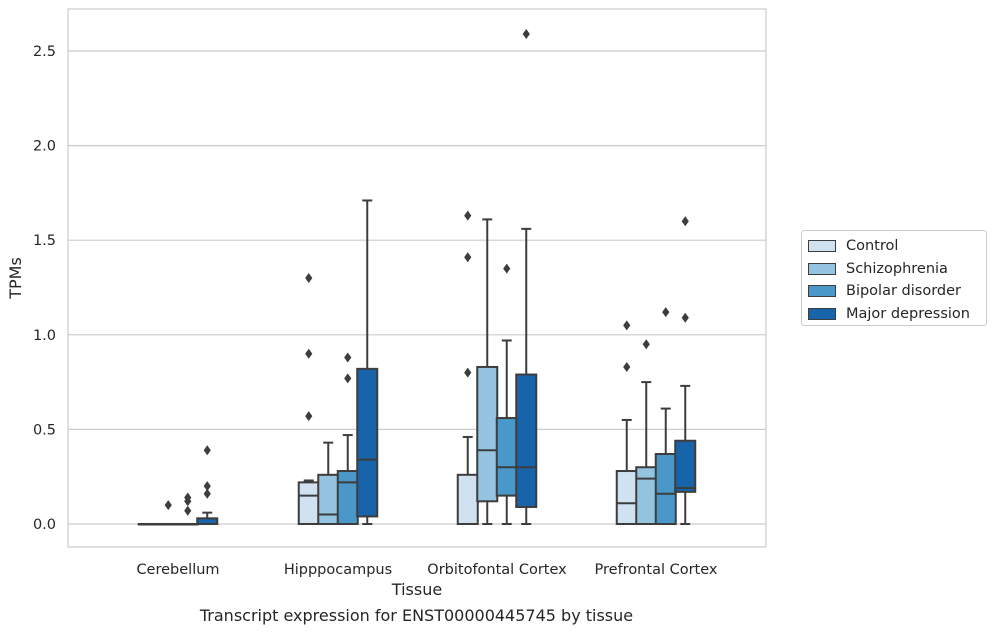 The width and height of the screenshot is (997, 634). What do you see at coordinates (15, 278) in the screenshot?
I see `y-axis-label: TPMs` at bounding box center [15, 278].